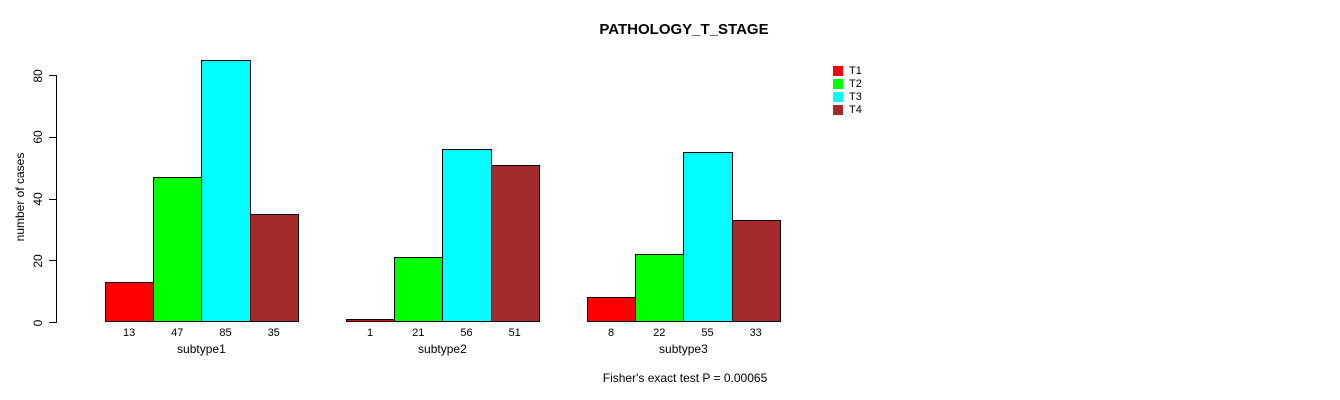 Image resolution: width=1340 pixels, height=400 pixels. What do you see at coordinates (38, 261) in the screenshot?
I see `y-axis-tick-label: 20` at bounding box center [38, 261].